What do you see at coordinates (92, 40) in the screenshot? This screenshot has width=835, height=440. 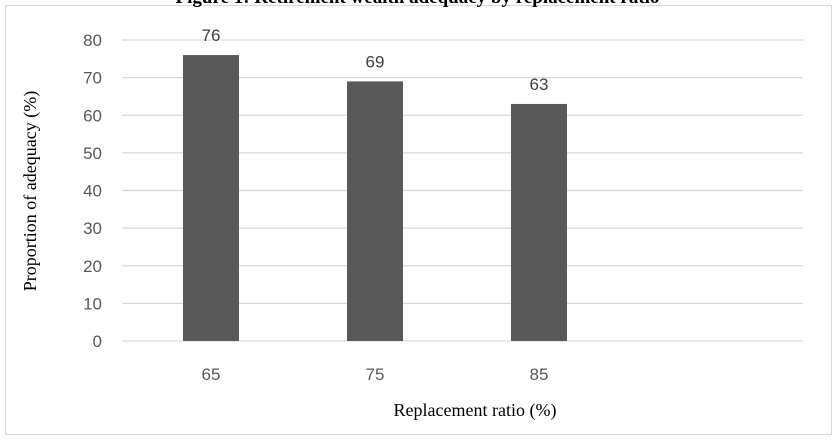 I see `y-tick-label: 80` at bounding box center [92, 40].